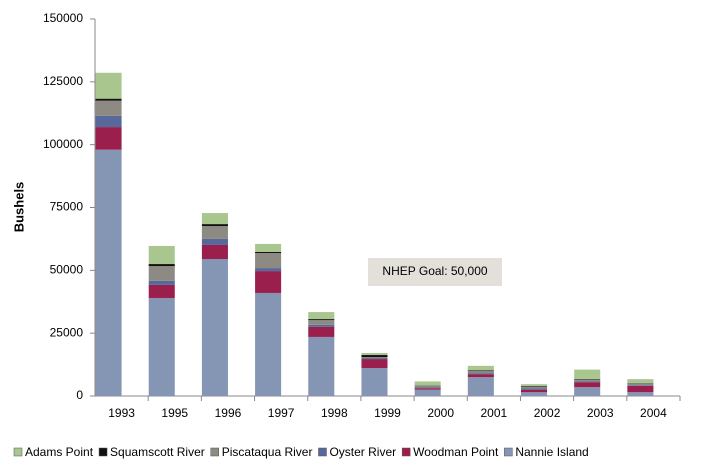 The height and width of the screenshot is (461, 708). What do you see at coordinates (174, 413) in the screenshot?
I see `x-tick-label: 1995` at bounding box center [174, 413].